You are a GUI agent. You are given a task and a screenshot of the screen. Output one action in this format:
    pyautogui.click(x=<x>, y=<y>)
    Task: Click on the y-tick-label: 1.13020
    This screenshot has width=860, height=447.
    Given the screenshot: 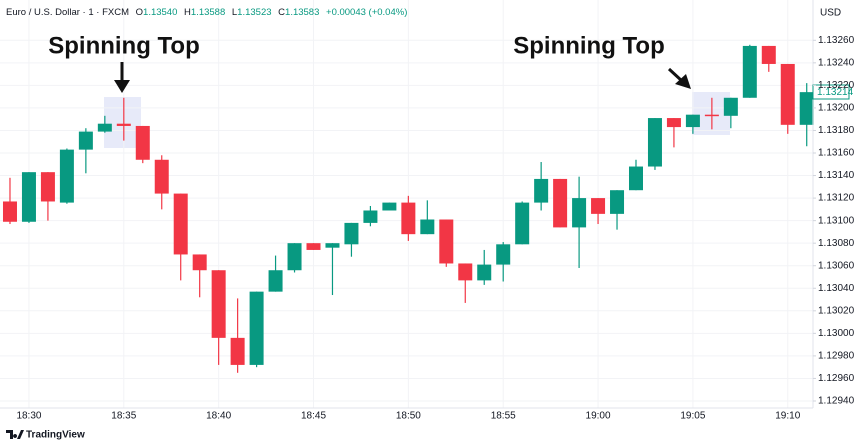 What is the action you would take?
    pyautogui.click(x=836, y=310)
    